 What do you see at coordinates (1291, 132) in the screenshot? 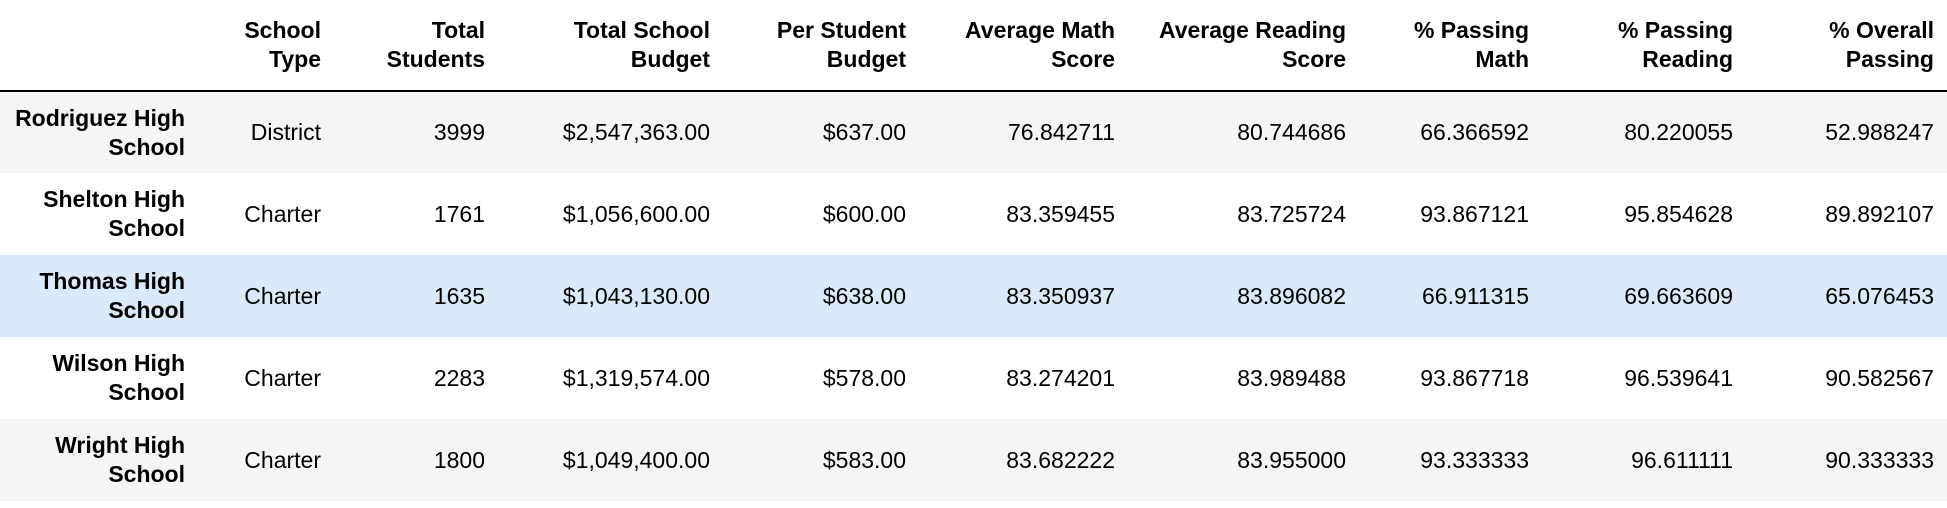
I see `cell-average-reading-score: 80.744686` at bounding box center [1291, 132].